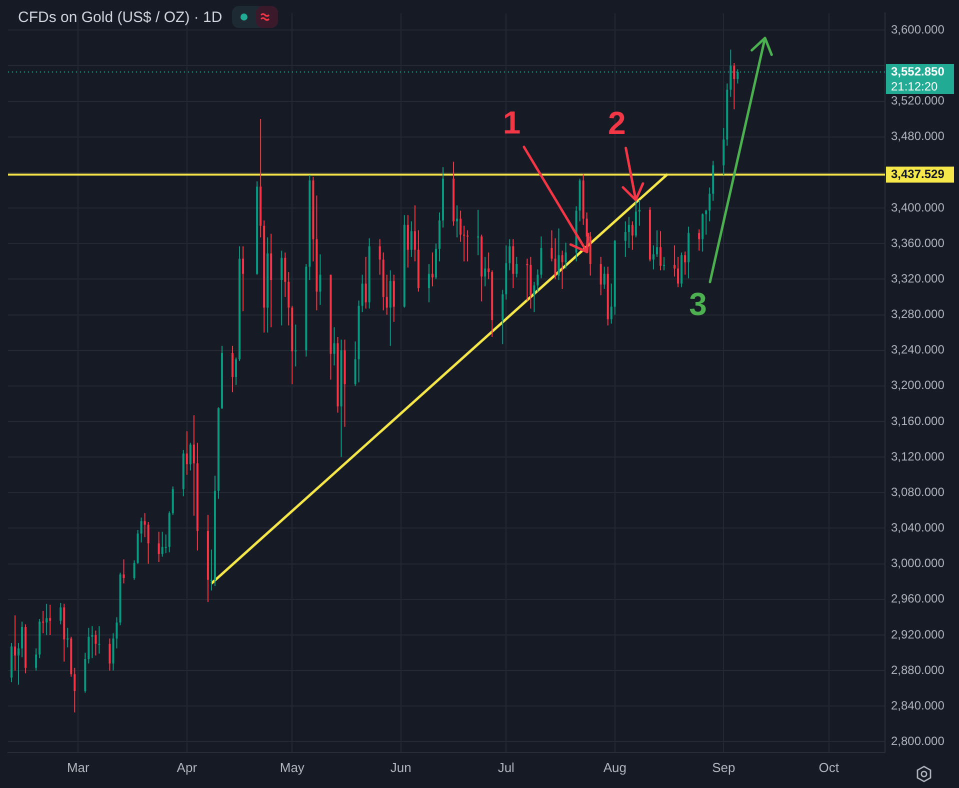  I want to click on y-tick-label: 3,400.000, so click(918, 207).